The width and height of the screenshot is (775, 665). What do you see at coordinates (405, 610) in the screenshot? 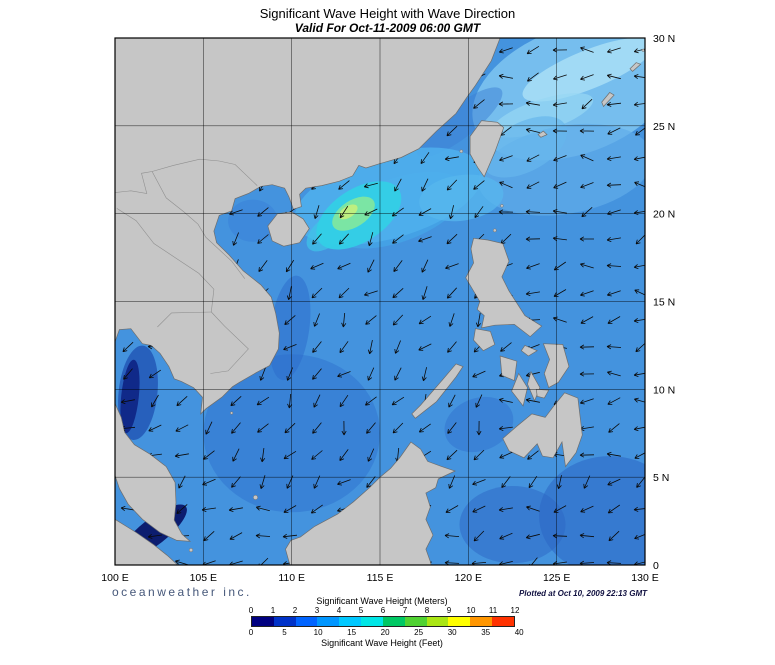
I see `meters-tick-label: 7` at bounding box center [405, 610].